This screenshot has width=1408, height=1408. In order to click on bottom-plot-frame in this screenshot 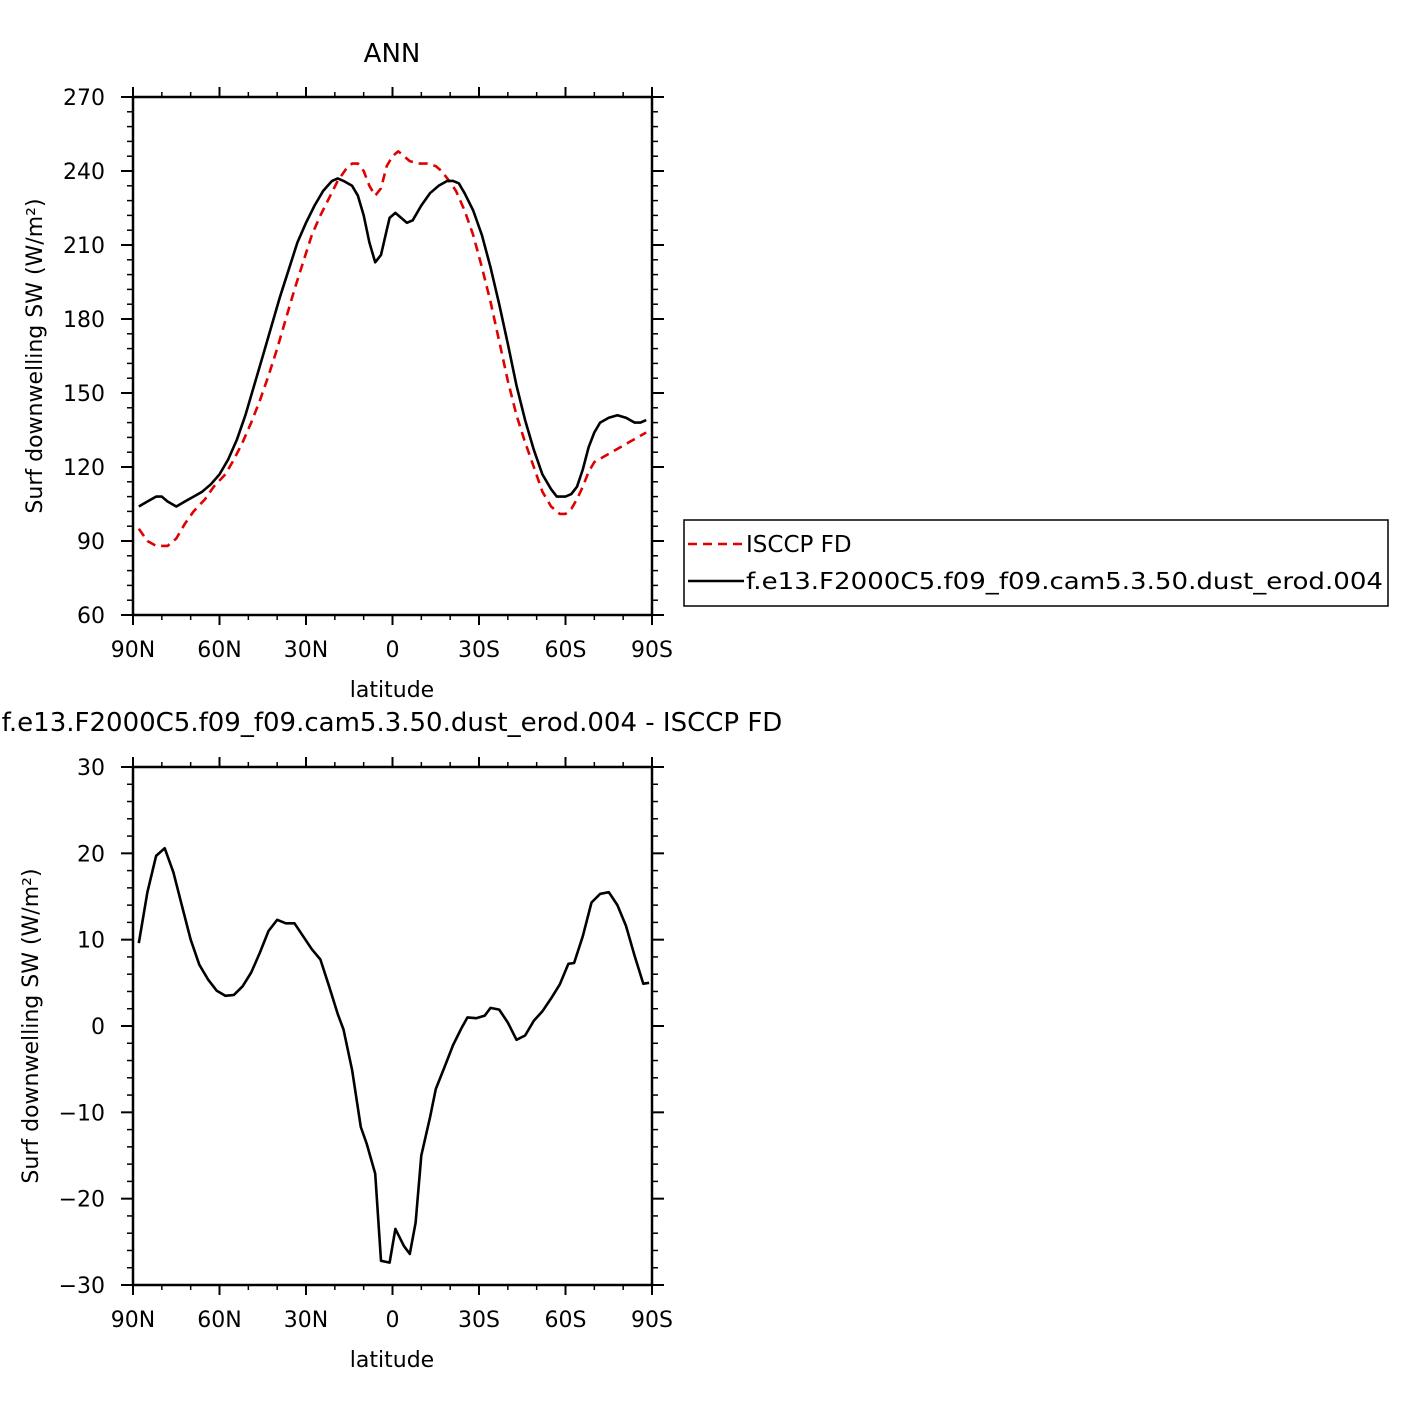, I will do `click(392, 1026)`.